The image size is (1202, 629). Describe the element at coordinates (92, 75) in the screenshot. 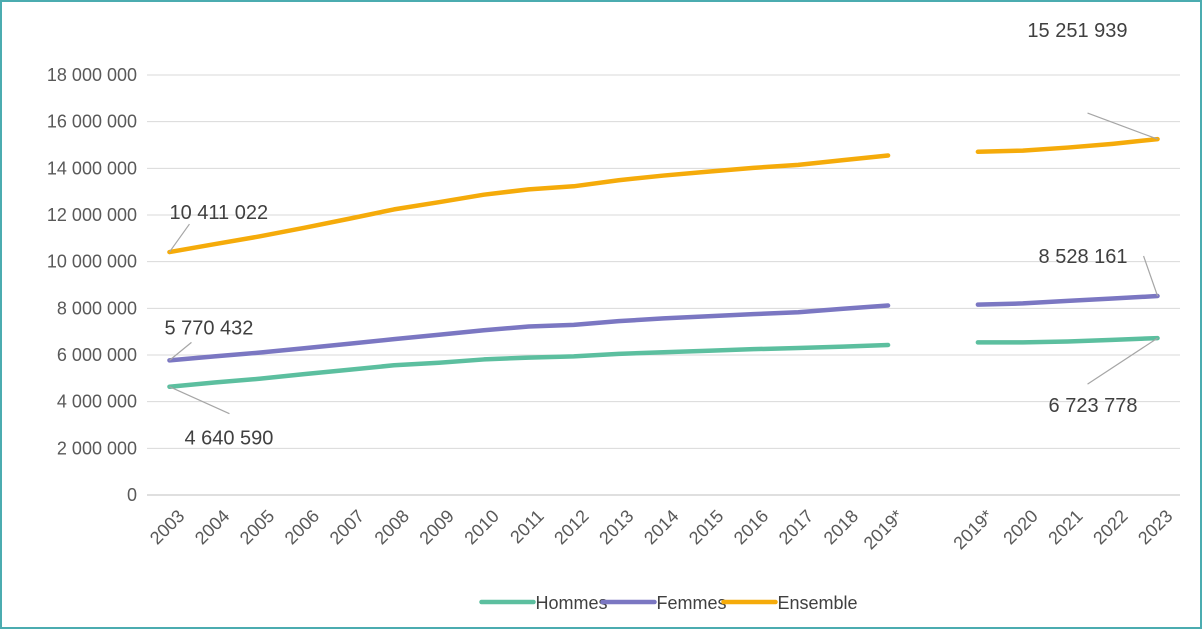

I see `y-tick-label: 18 000 000` at that location.